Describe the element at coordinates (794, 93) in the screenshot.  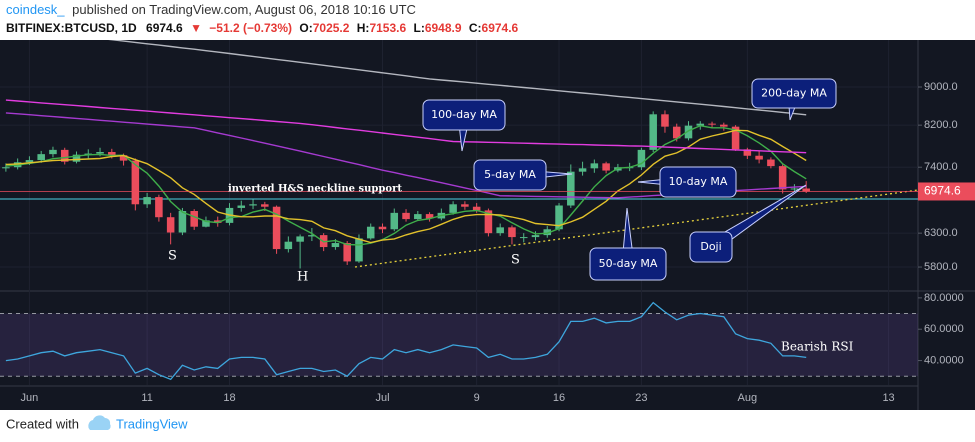
I see `callout-label: 200-day MA` at that location.